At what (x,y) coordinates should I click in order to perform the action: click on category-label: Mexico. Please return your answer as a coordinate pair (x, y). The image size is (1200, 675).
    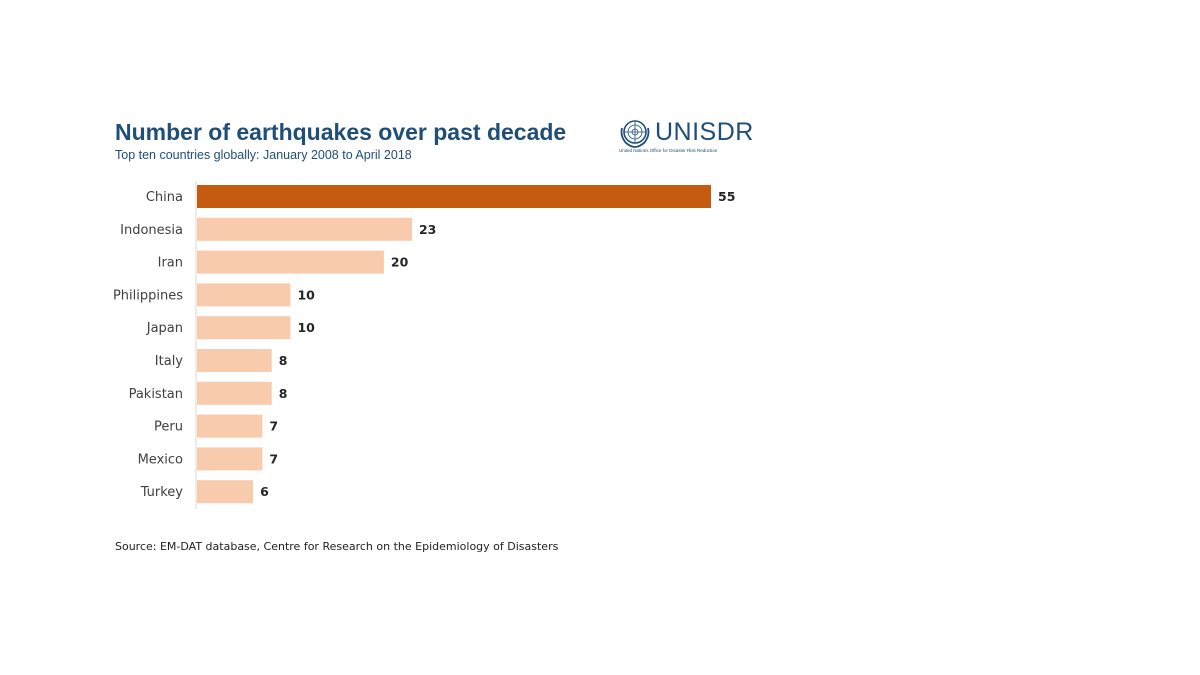
    Looking at the image, I should click on (160, 459).